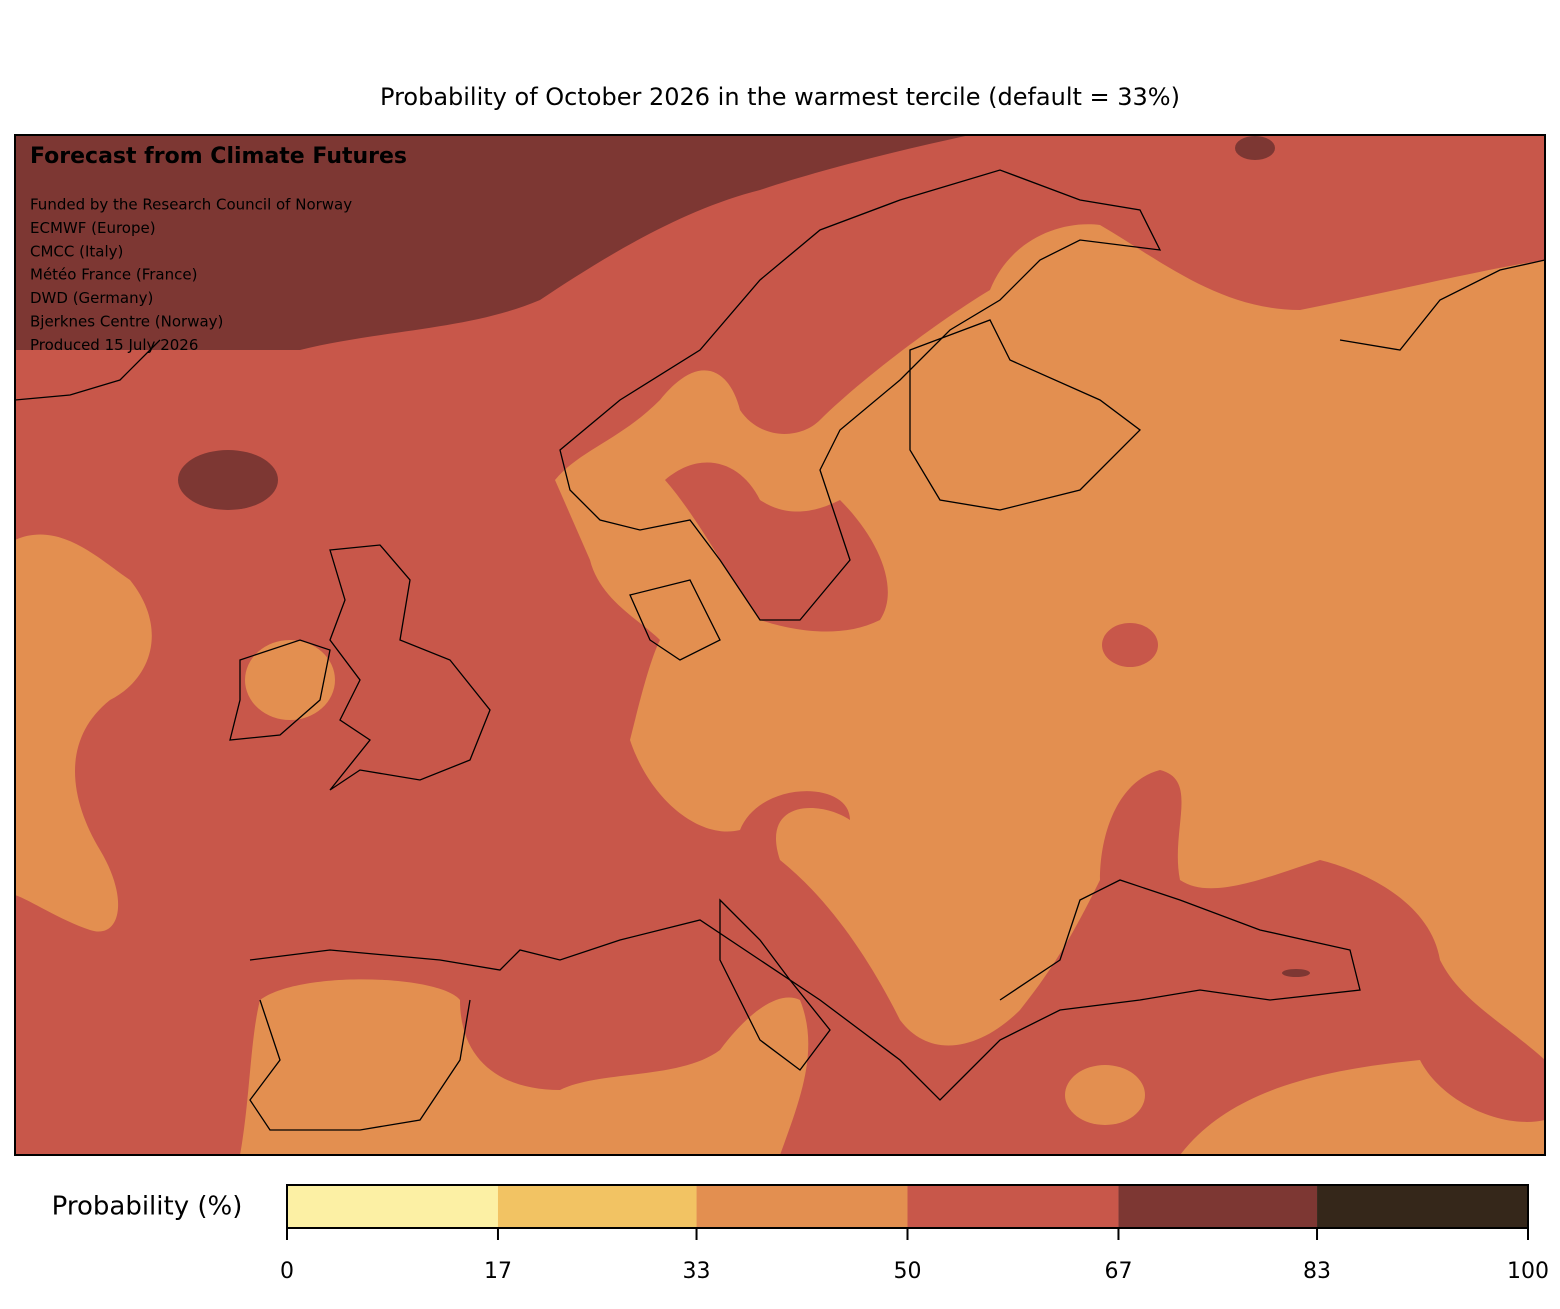 Image resolution: width=1560 pixels, height=1309 pixels. What do you see at coordinates (93, 228) in the screenshot?
I see `credit-line: ECMWF (Europe)` at bounding box center [93, 228].